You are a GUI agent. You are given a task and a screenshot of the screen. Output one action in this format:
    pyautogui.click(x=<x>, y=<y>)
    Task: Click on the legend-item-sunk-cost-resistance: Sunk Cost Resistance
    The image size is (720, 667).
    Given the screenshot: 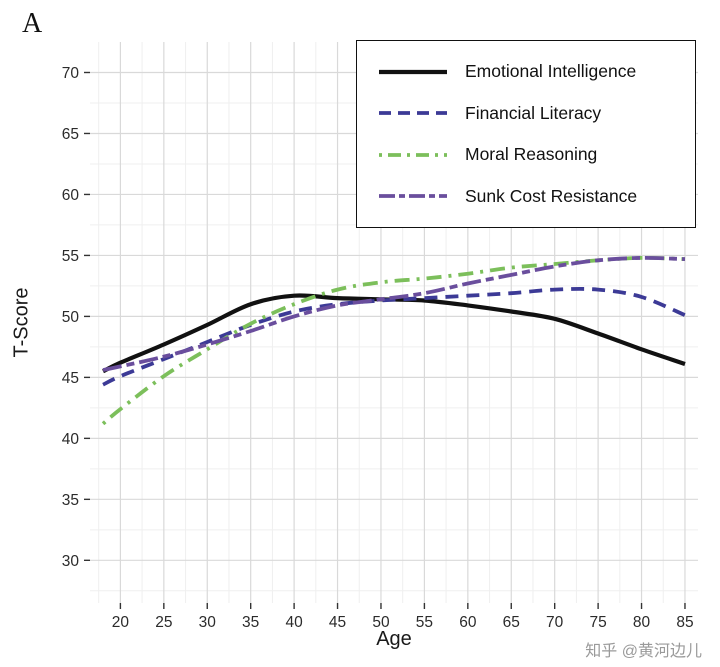 What is the action you would take?
    pyautogui.click(x=536, y=196)
    